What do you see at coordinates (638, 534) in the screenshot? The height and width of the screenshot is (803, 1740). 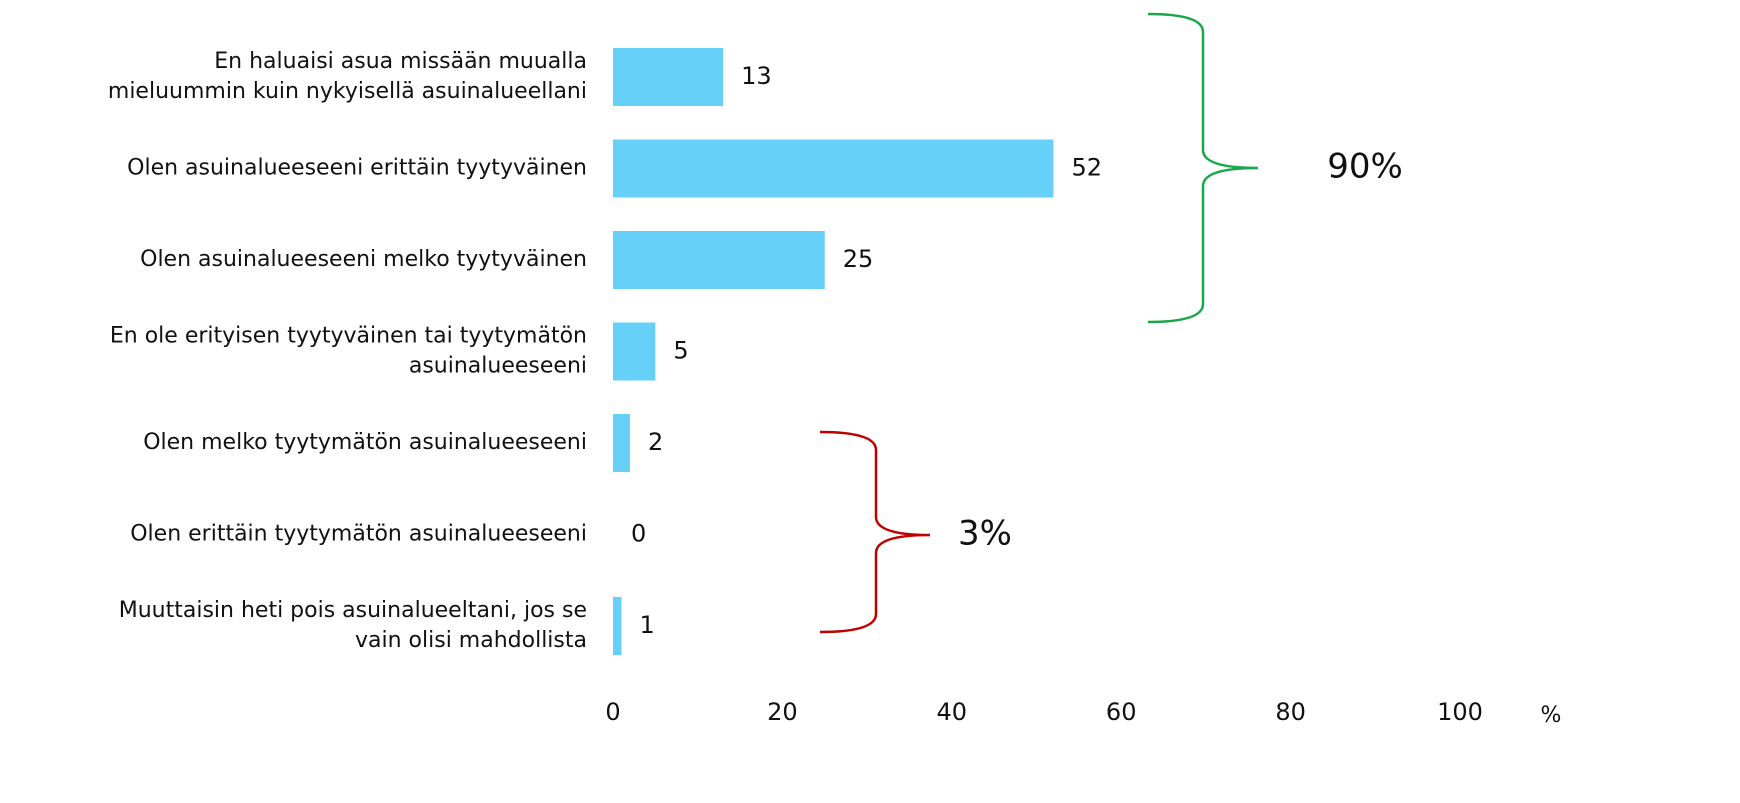 I see `value-label: 0` at bounding box center [638, 534].